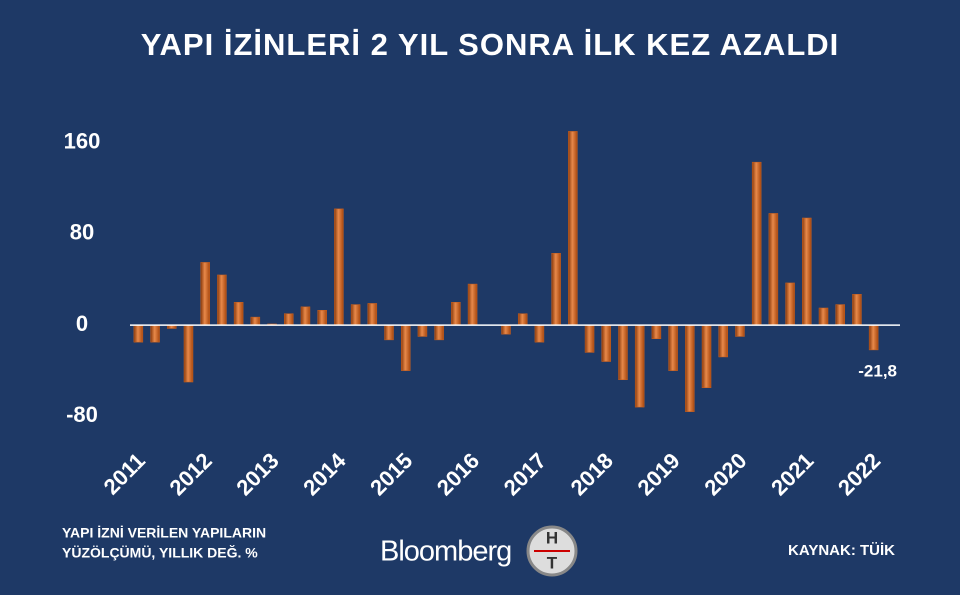 The image size is (960, 595). I want to click on y-tick-label: 0, so click(82, 323).